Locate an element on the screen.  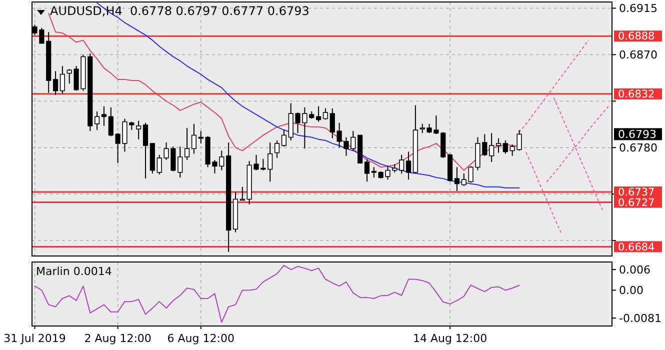
y-tick-label: 0.6870 is located at coordinates (638, 55).